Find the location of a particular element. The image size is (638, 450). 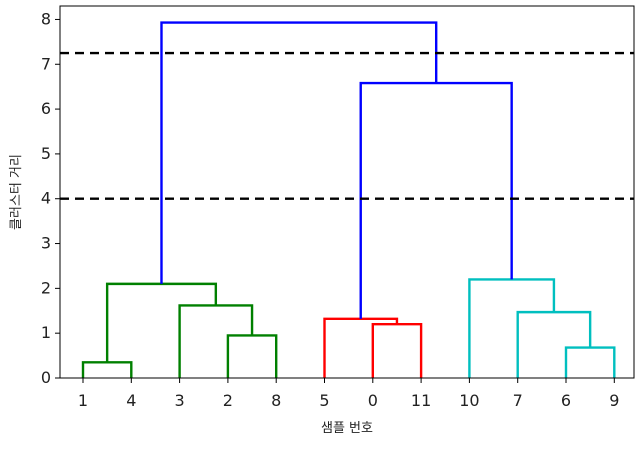

x-tick-label: 4 is located at coordinates (131, 400).